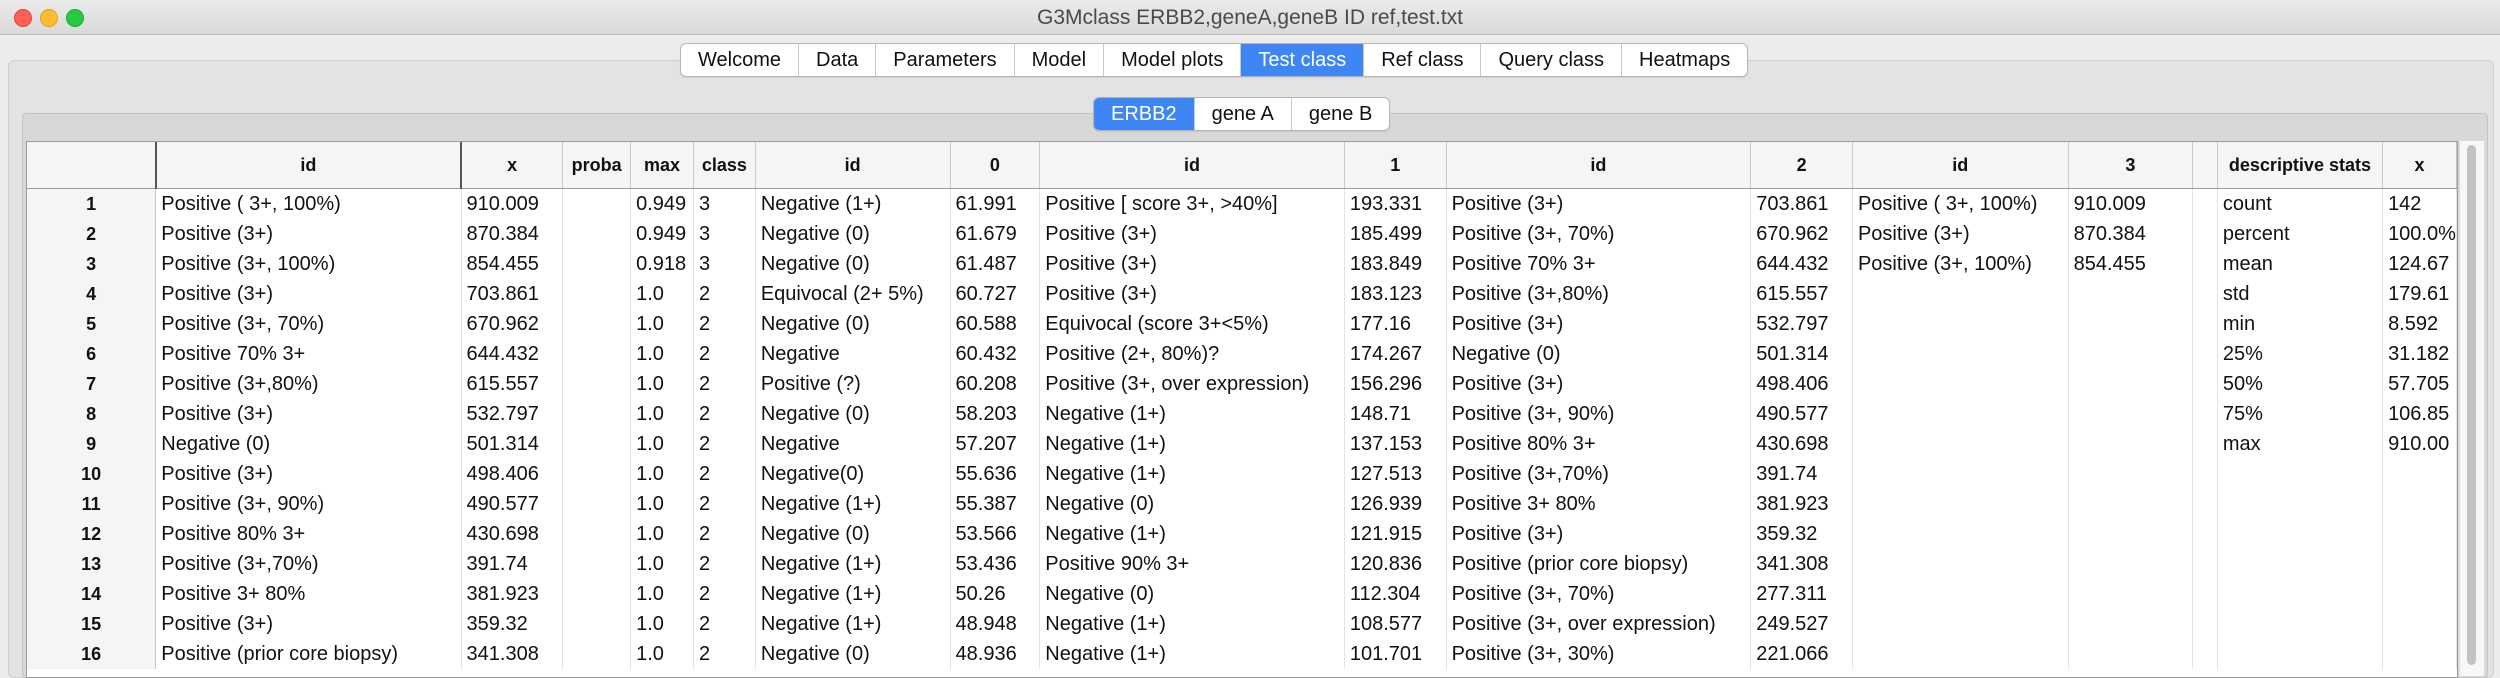 The height and width of the screenshot is (678, 2500). Describe the element at coordinates (2131, 203) in the screenshot. I see `table-cell: 910.009` at that location.